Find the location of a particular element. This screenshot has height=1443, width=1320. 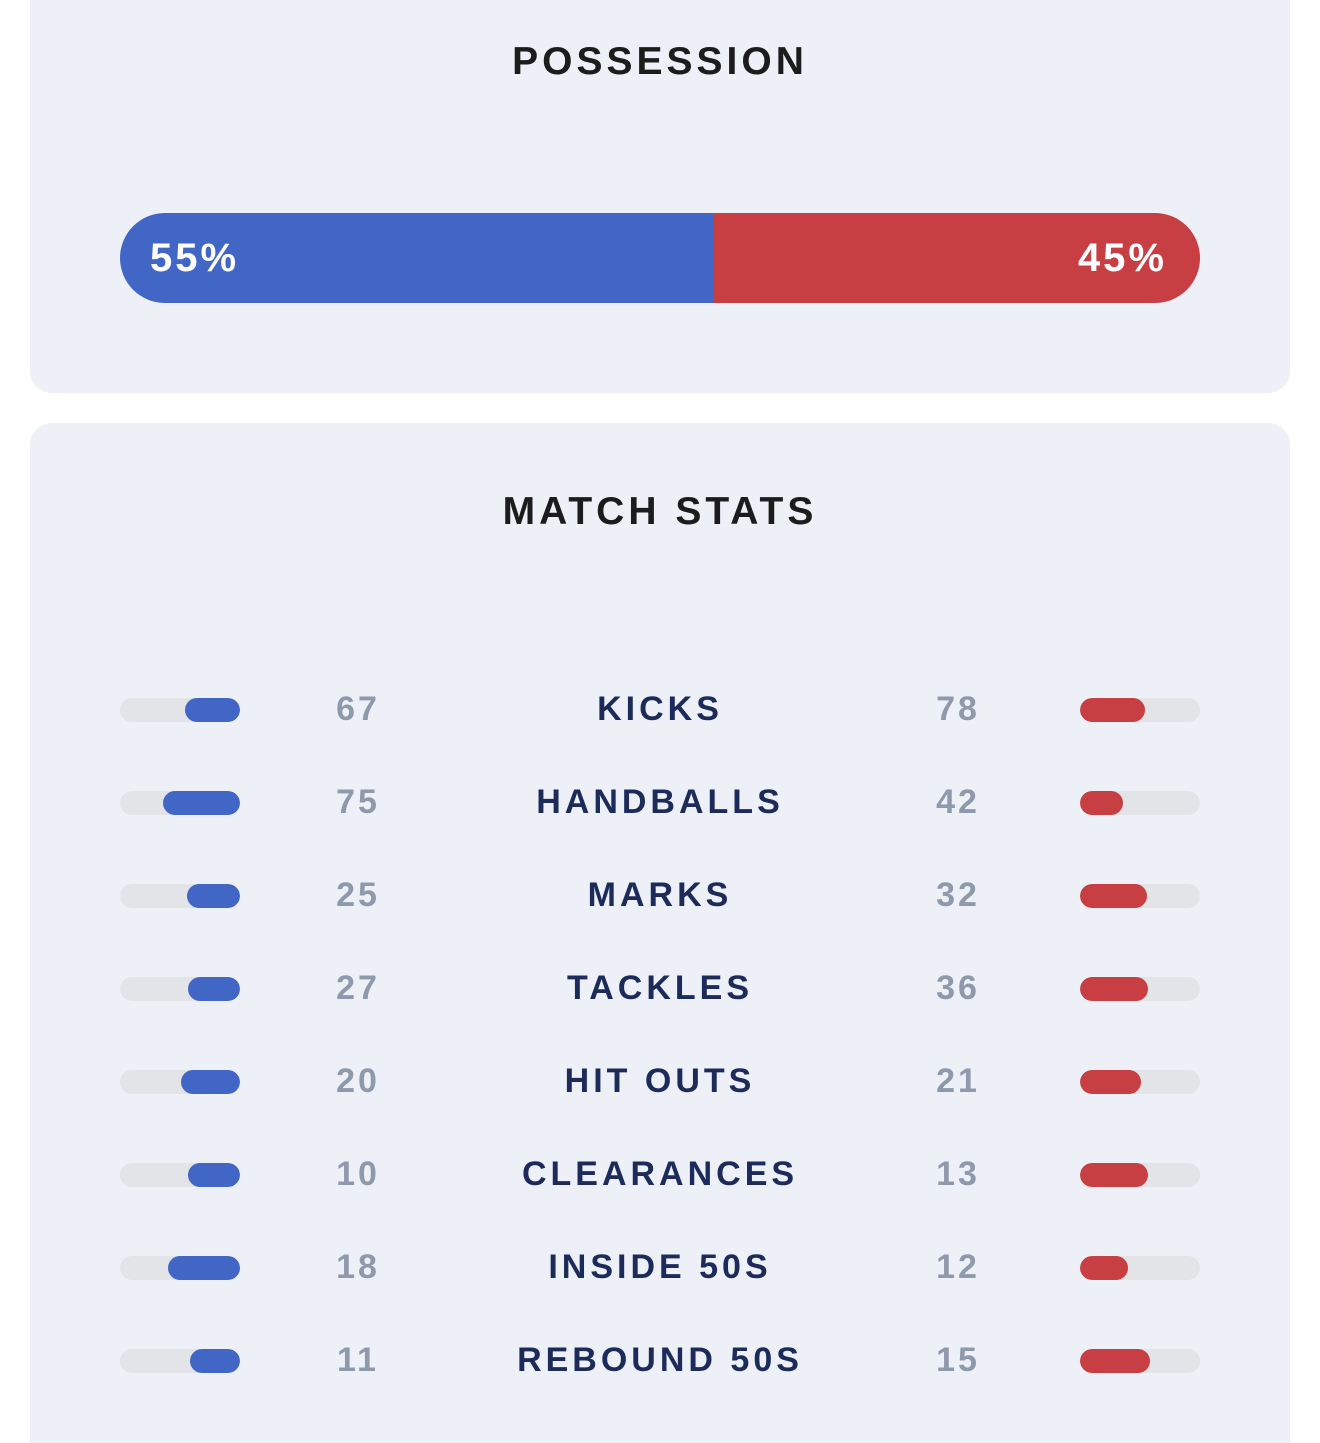

possession-home-segment: 55% is located at coordinates (417, 258).